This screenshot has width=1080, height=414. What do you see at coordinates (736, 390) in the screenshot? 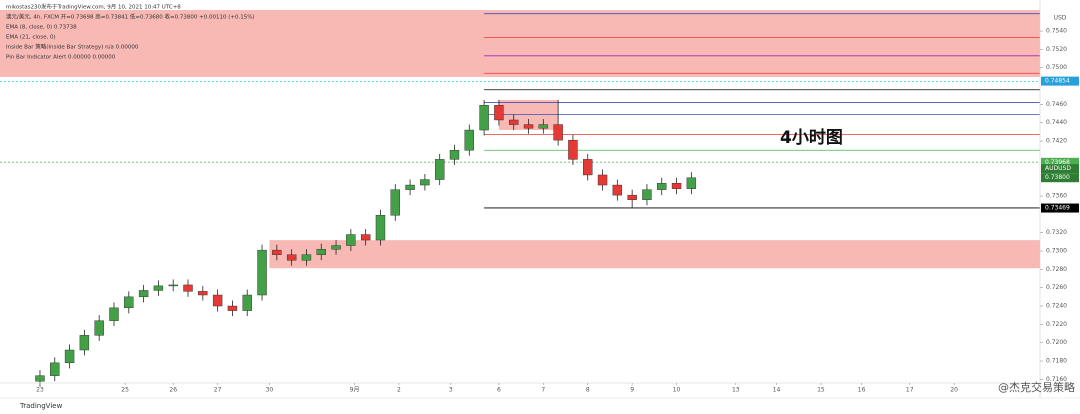
I see `x-tick-label: 13` at bounding box center [736, 390].